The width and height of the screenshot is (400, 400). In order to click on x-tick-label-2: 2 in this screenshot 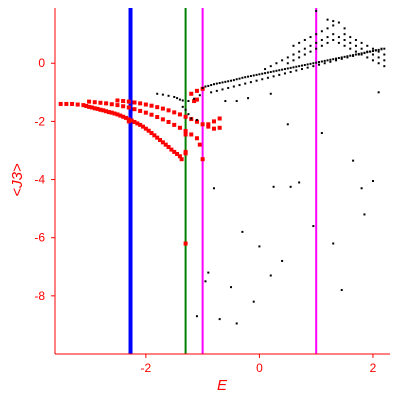, I will do `click(373, 368)`.